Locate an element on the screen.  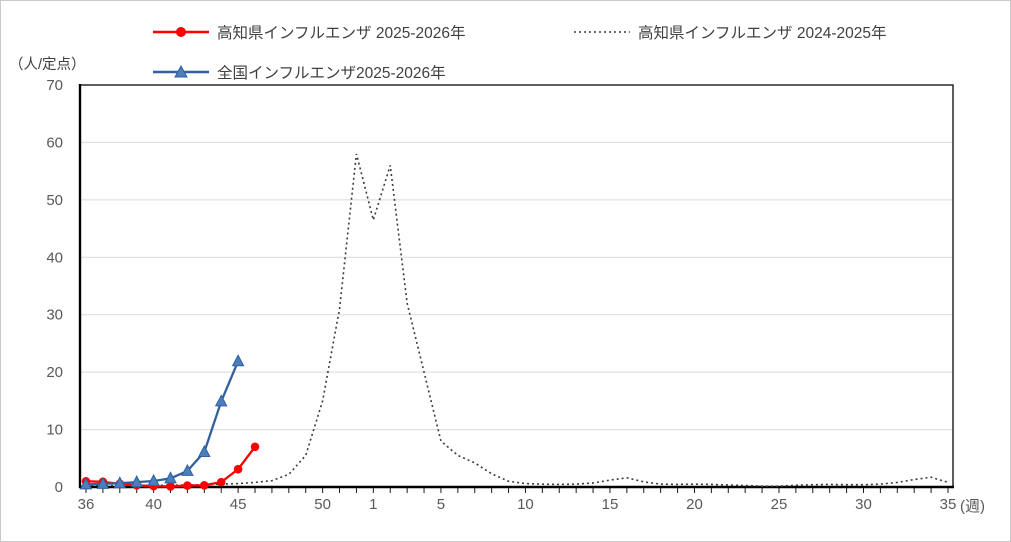
y-tick-label: 0 is located at coordinates (59, 487).